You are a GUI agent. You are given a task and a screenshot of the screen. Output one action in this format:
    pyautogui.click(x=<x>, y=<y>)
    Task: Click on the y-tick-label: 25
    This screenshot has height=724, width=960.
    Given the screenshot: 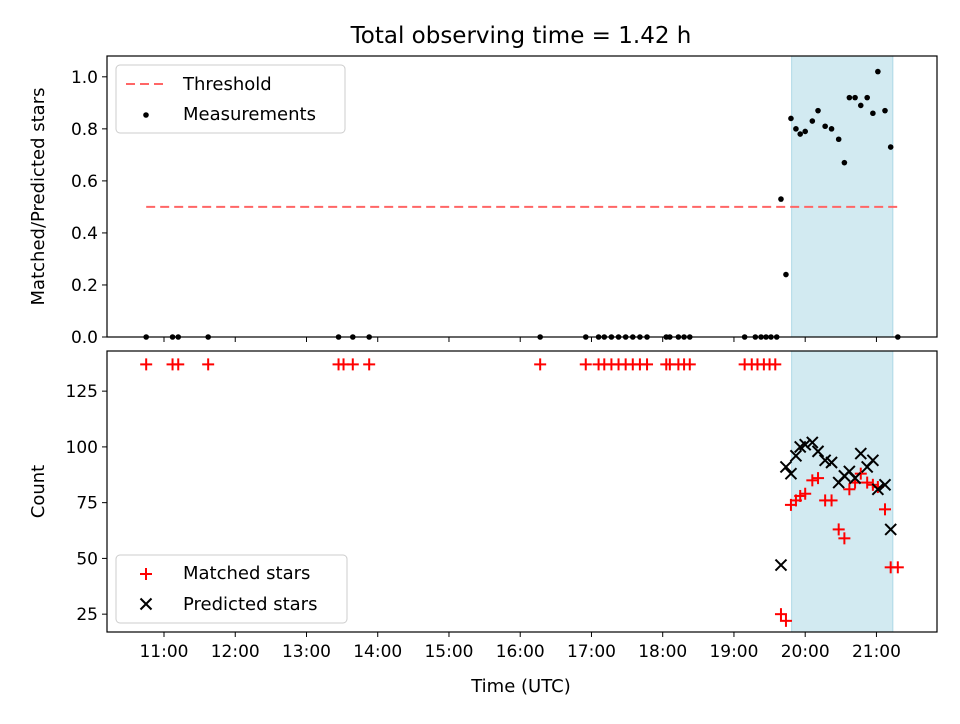 What is the action you would take?
    pyautogui.click(x=87, y=615)
    